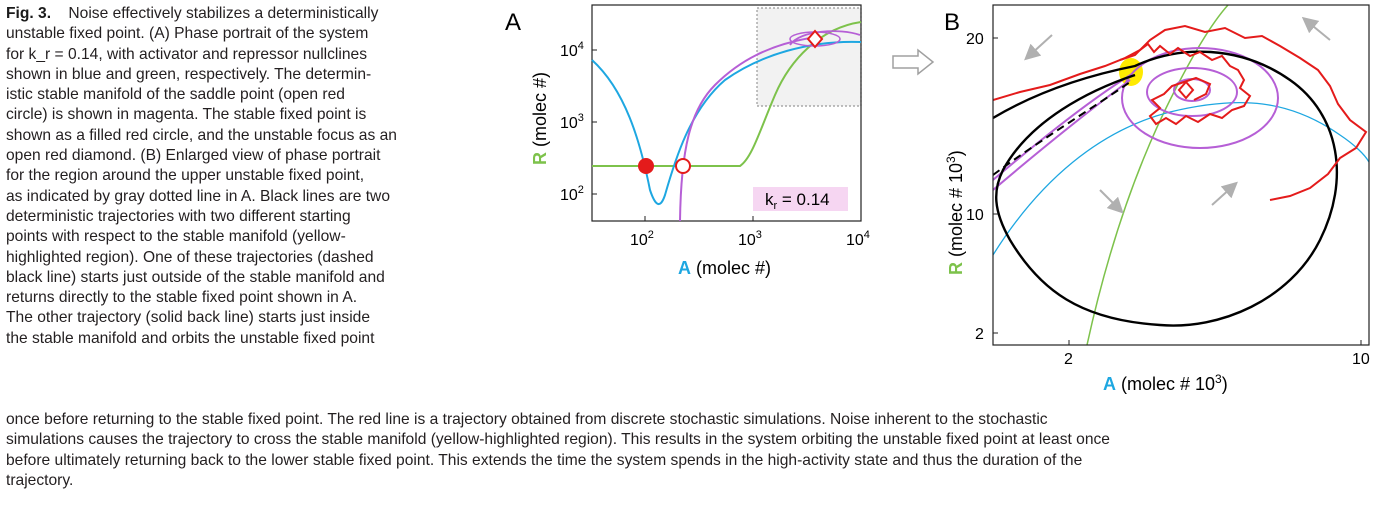 This screenshot has height=506, width=1374. What do you see at coordinates (1186, 90) in the screenshot?
I see `unstable-focus-b` at bounding box center [1186, 90].